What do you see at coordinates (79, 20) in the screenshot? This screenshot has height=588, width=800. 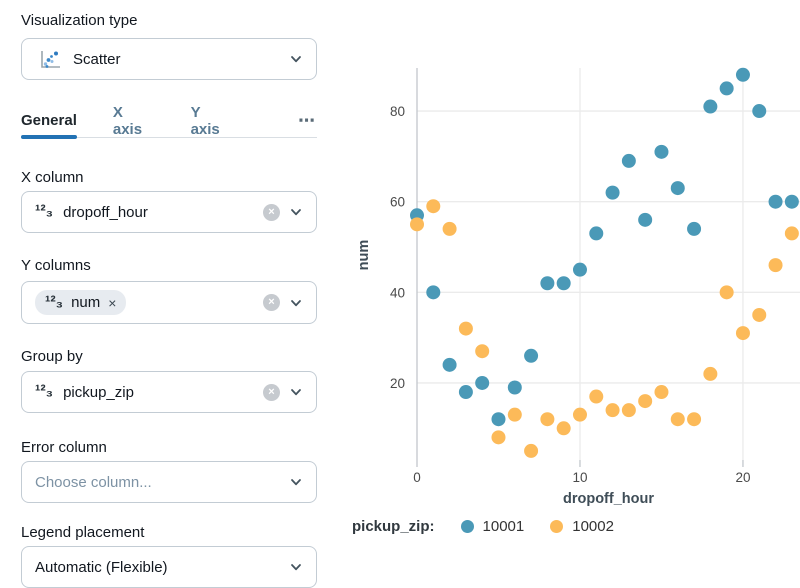 I see `viz-type-label: Visualization type` at bounding box center [79, 20].